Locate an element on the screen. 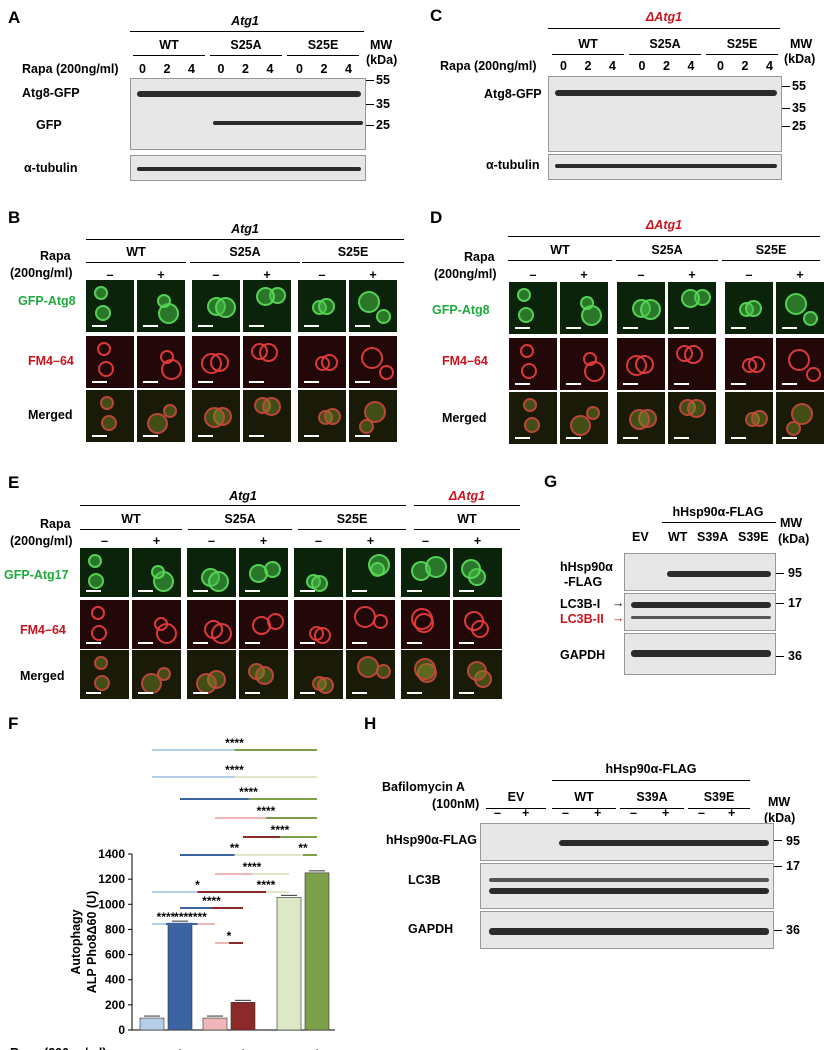 This screenshot has width=824, height=1050. row-label: GAPDH is located at coordinates (583, 655).